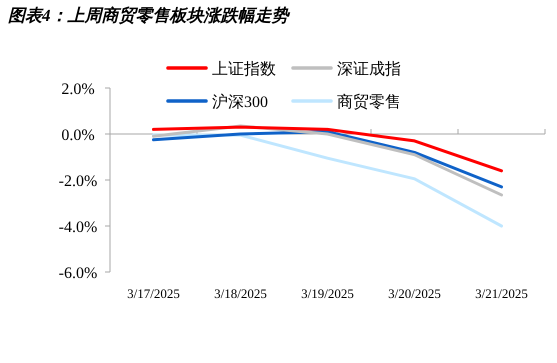  I want to click on x-tick-label: 3/17/2025, so click(153, 293).